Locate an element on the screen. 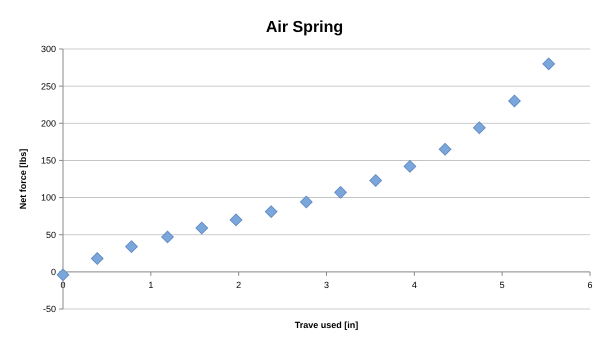  y-tick-label: 150 is located at coordinates (48, 161).